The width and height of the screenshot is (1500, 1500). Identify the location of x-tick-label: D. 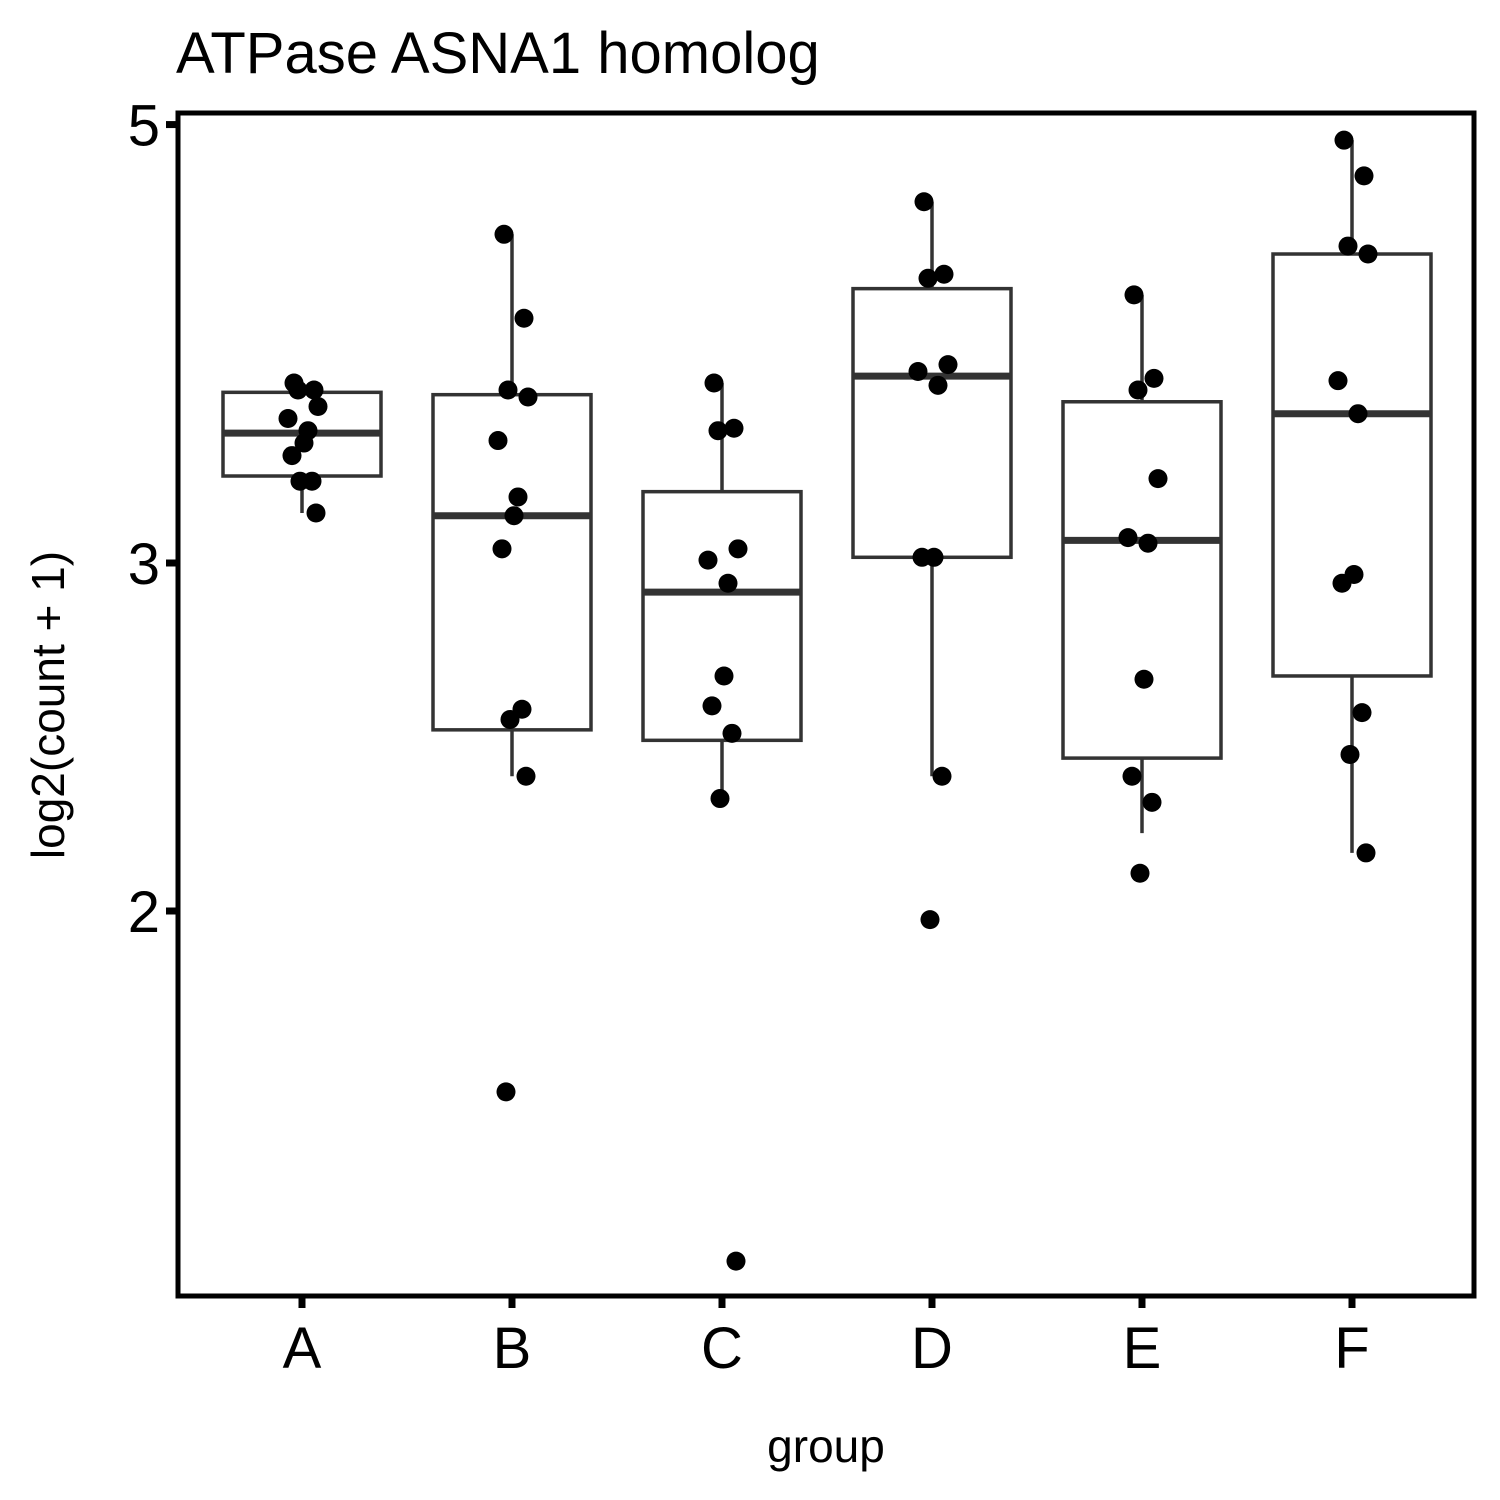
(932, 1348).